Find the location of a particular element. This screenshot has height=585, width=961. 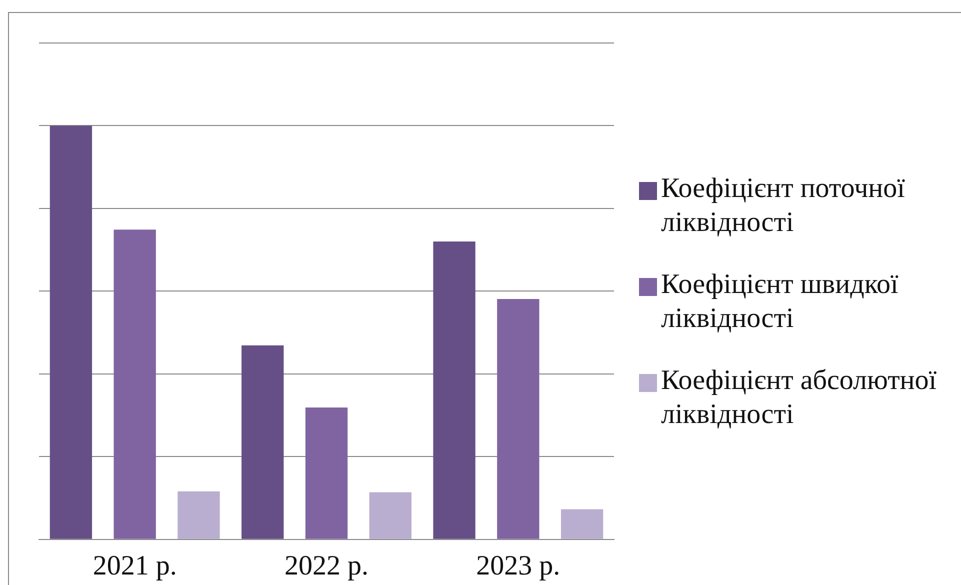

legend-label: Коефіцієнт абсолютної ліквідності is located at coordinates (799, 398).